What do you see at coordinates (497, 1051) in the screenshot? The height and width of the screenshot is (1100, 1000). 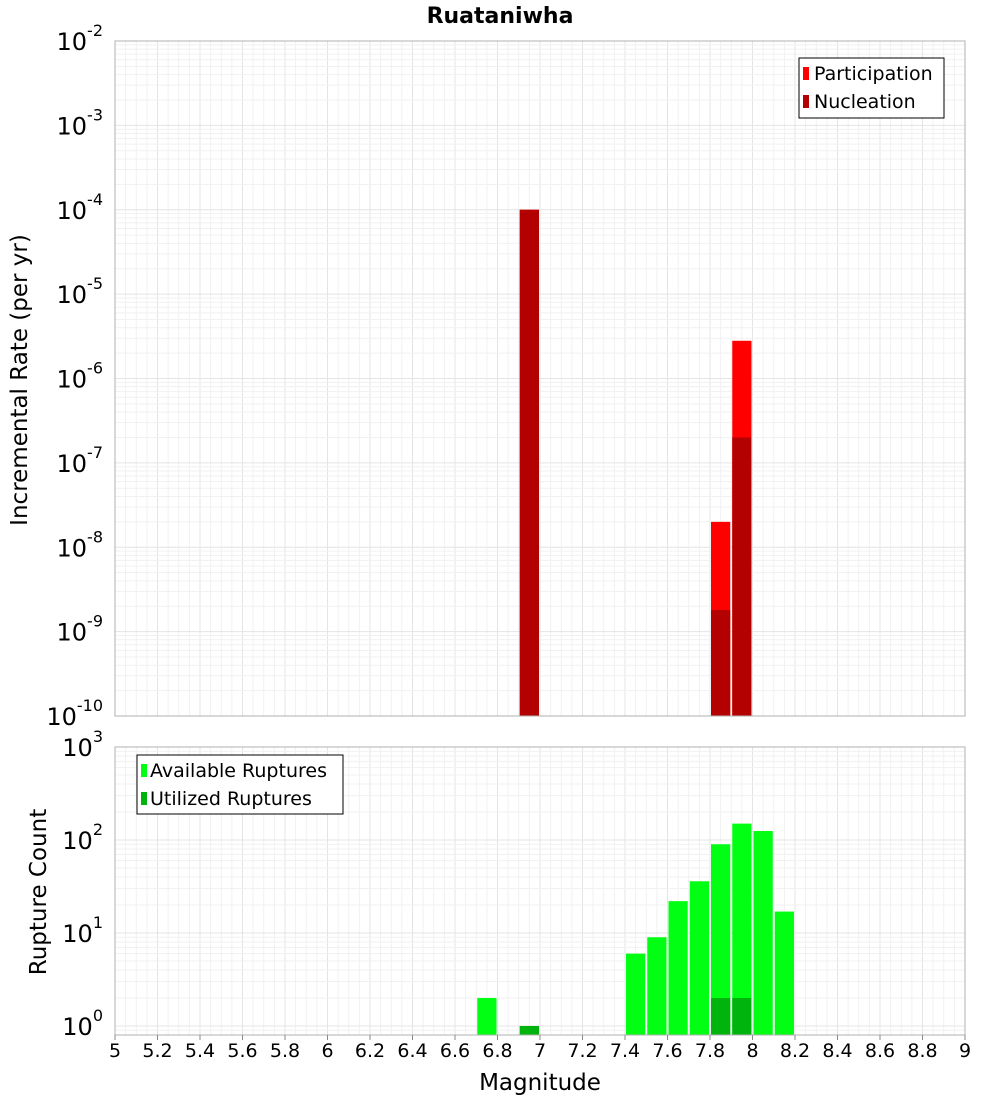 I see `x-tick-label: 6.8` at bounding box center [497, 1051].